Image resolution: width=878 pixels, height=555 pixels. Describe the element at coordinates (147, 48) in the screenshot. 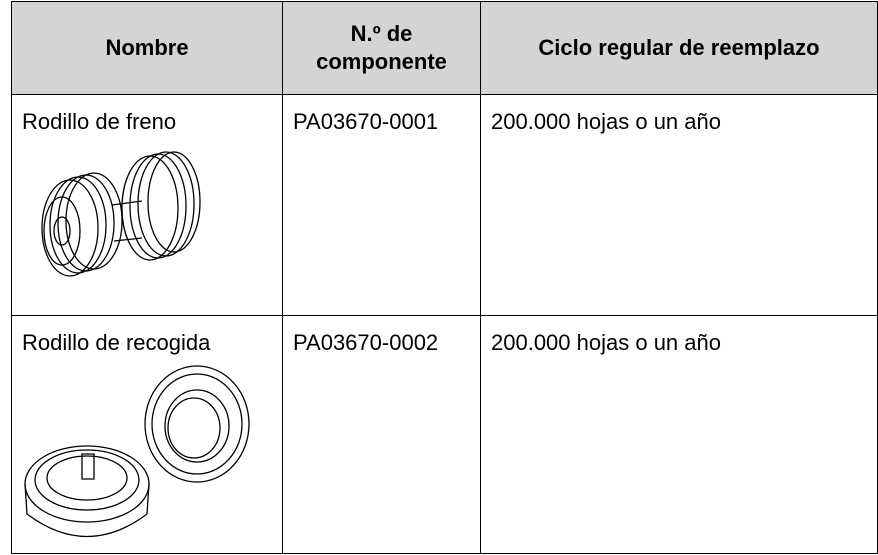

I see `header-cell: Nombre` at that location.